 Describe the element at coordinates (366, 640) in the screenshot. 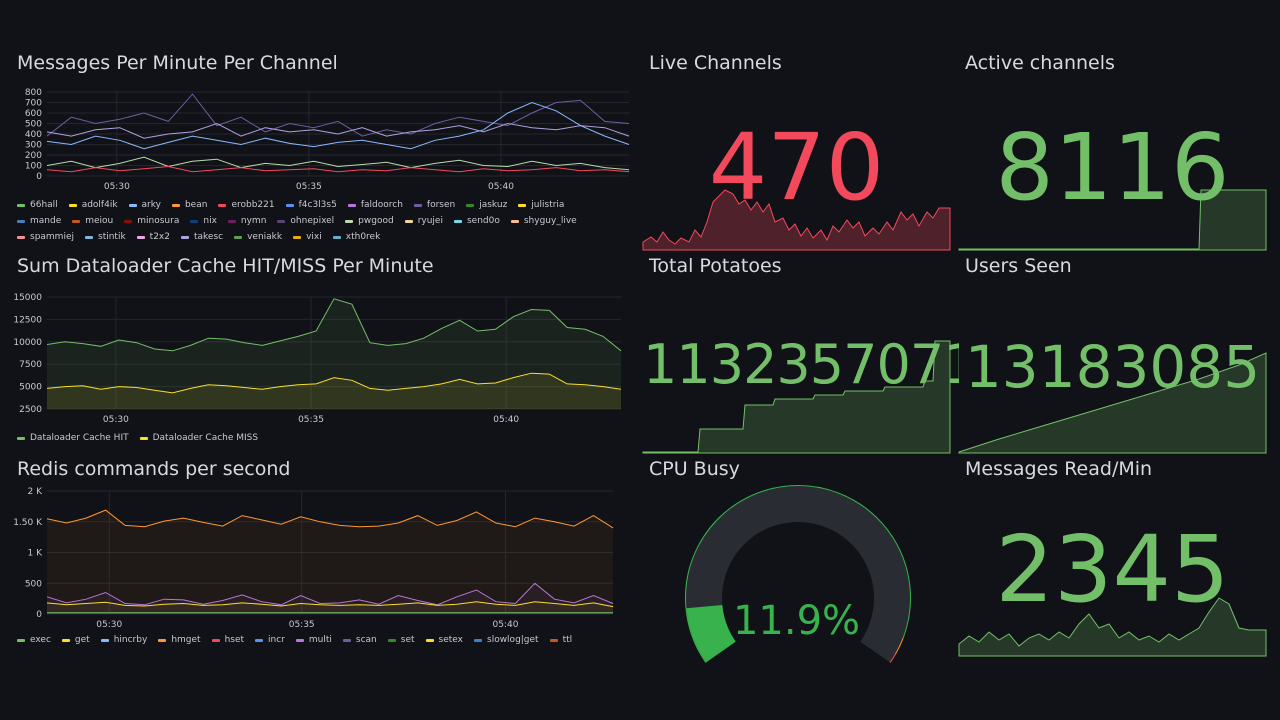

I see `legend-label: scan` at that location.